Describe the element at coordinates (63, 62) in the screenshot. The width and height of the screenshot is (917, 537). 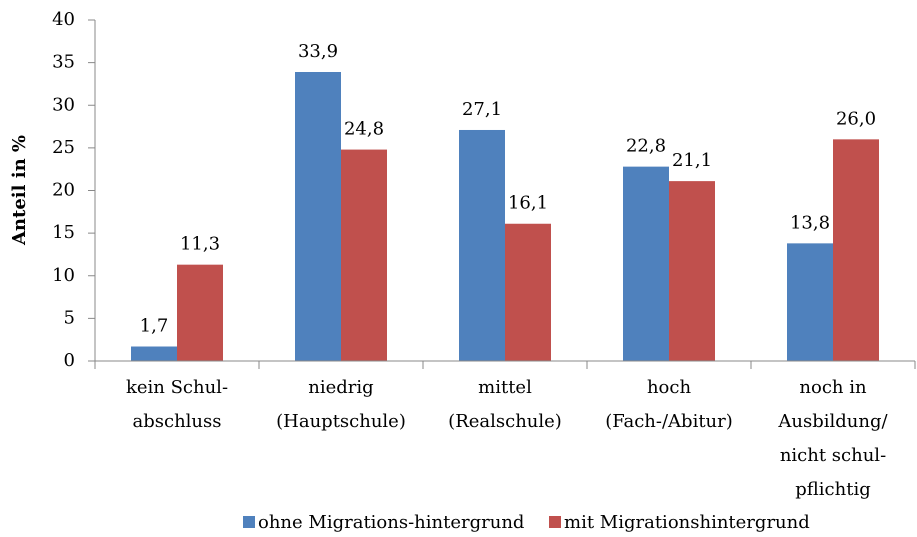
I see `y-tick-label: 35` at that location.